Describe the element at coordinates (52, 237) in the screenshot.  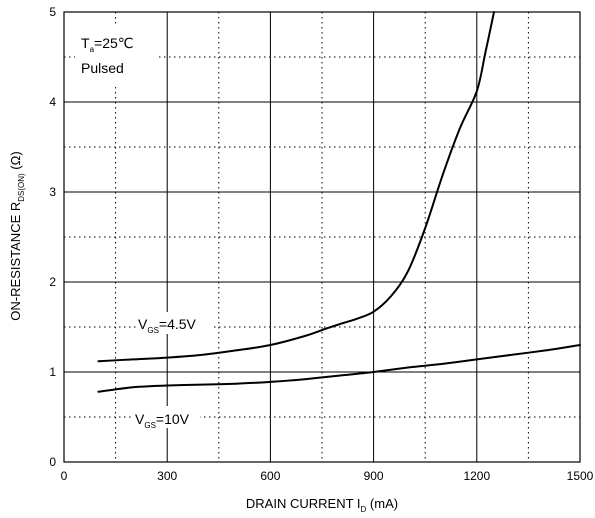
I see `y-tick-labels: 0 1 2 3 4 5` at that location.